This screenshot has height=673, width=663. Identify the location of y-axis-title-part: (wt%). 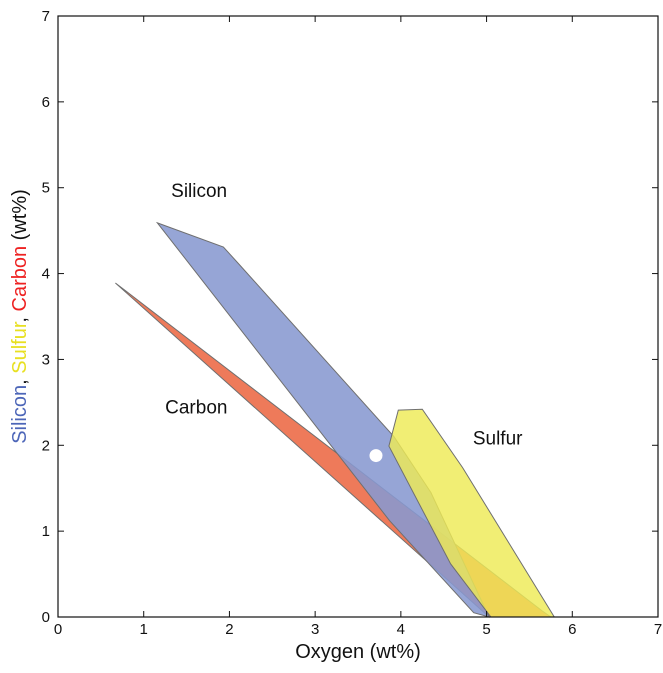
(20, 217).